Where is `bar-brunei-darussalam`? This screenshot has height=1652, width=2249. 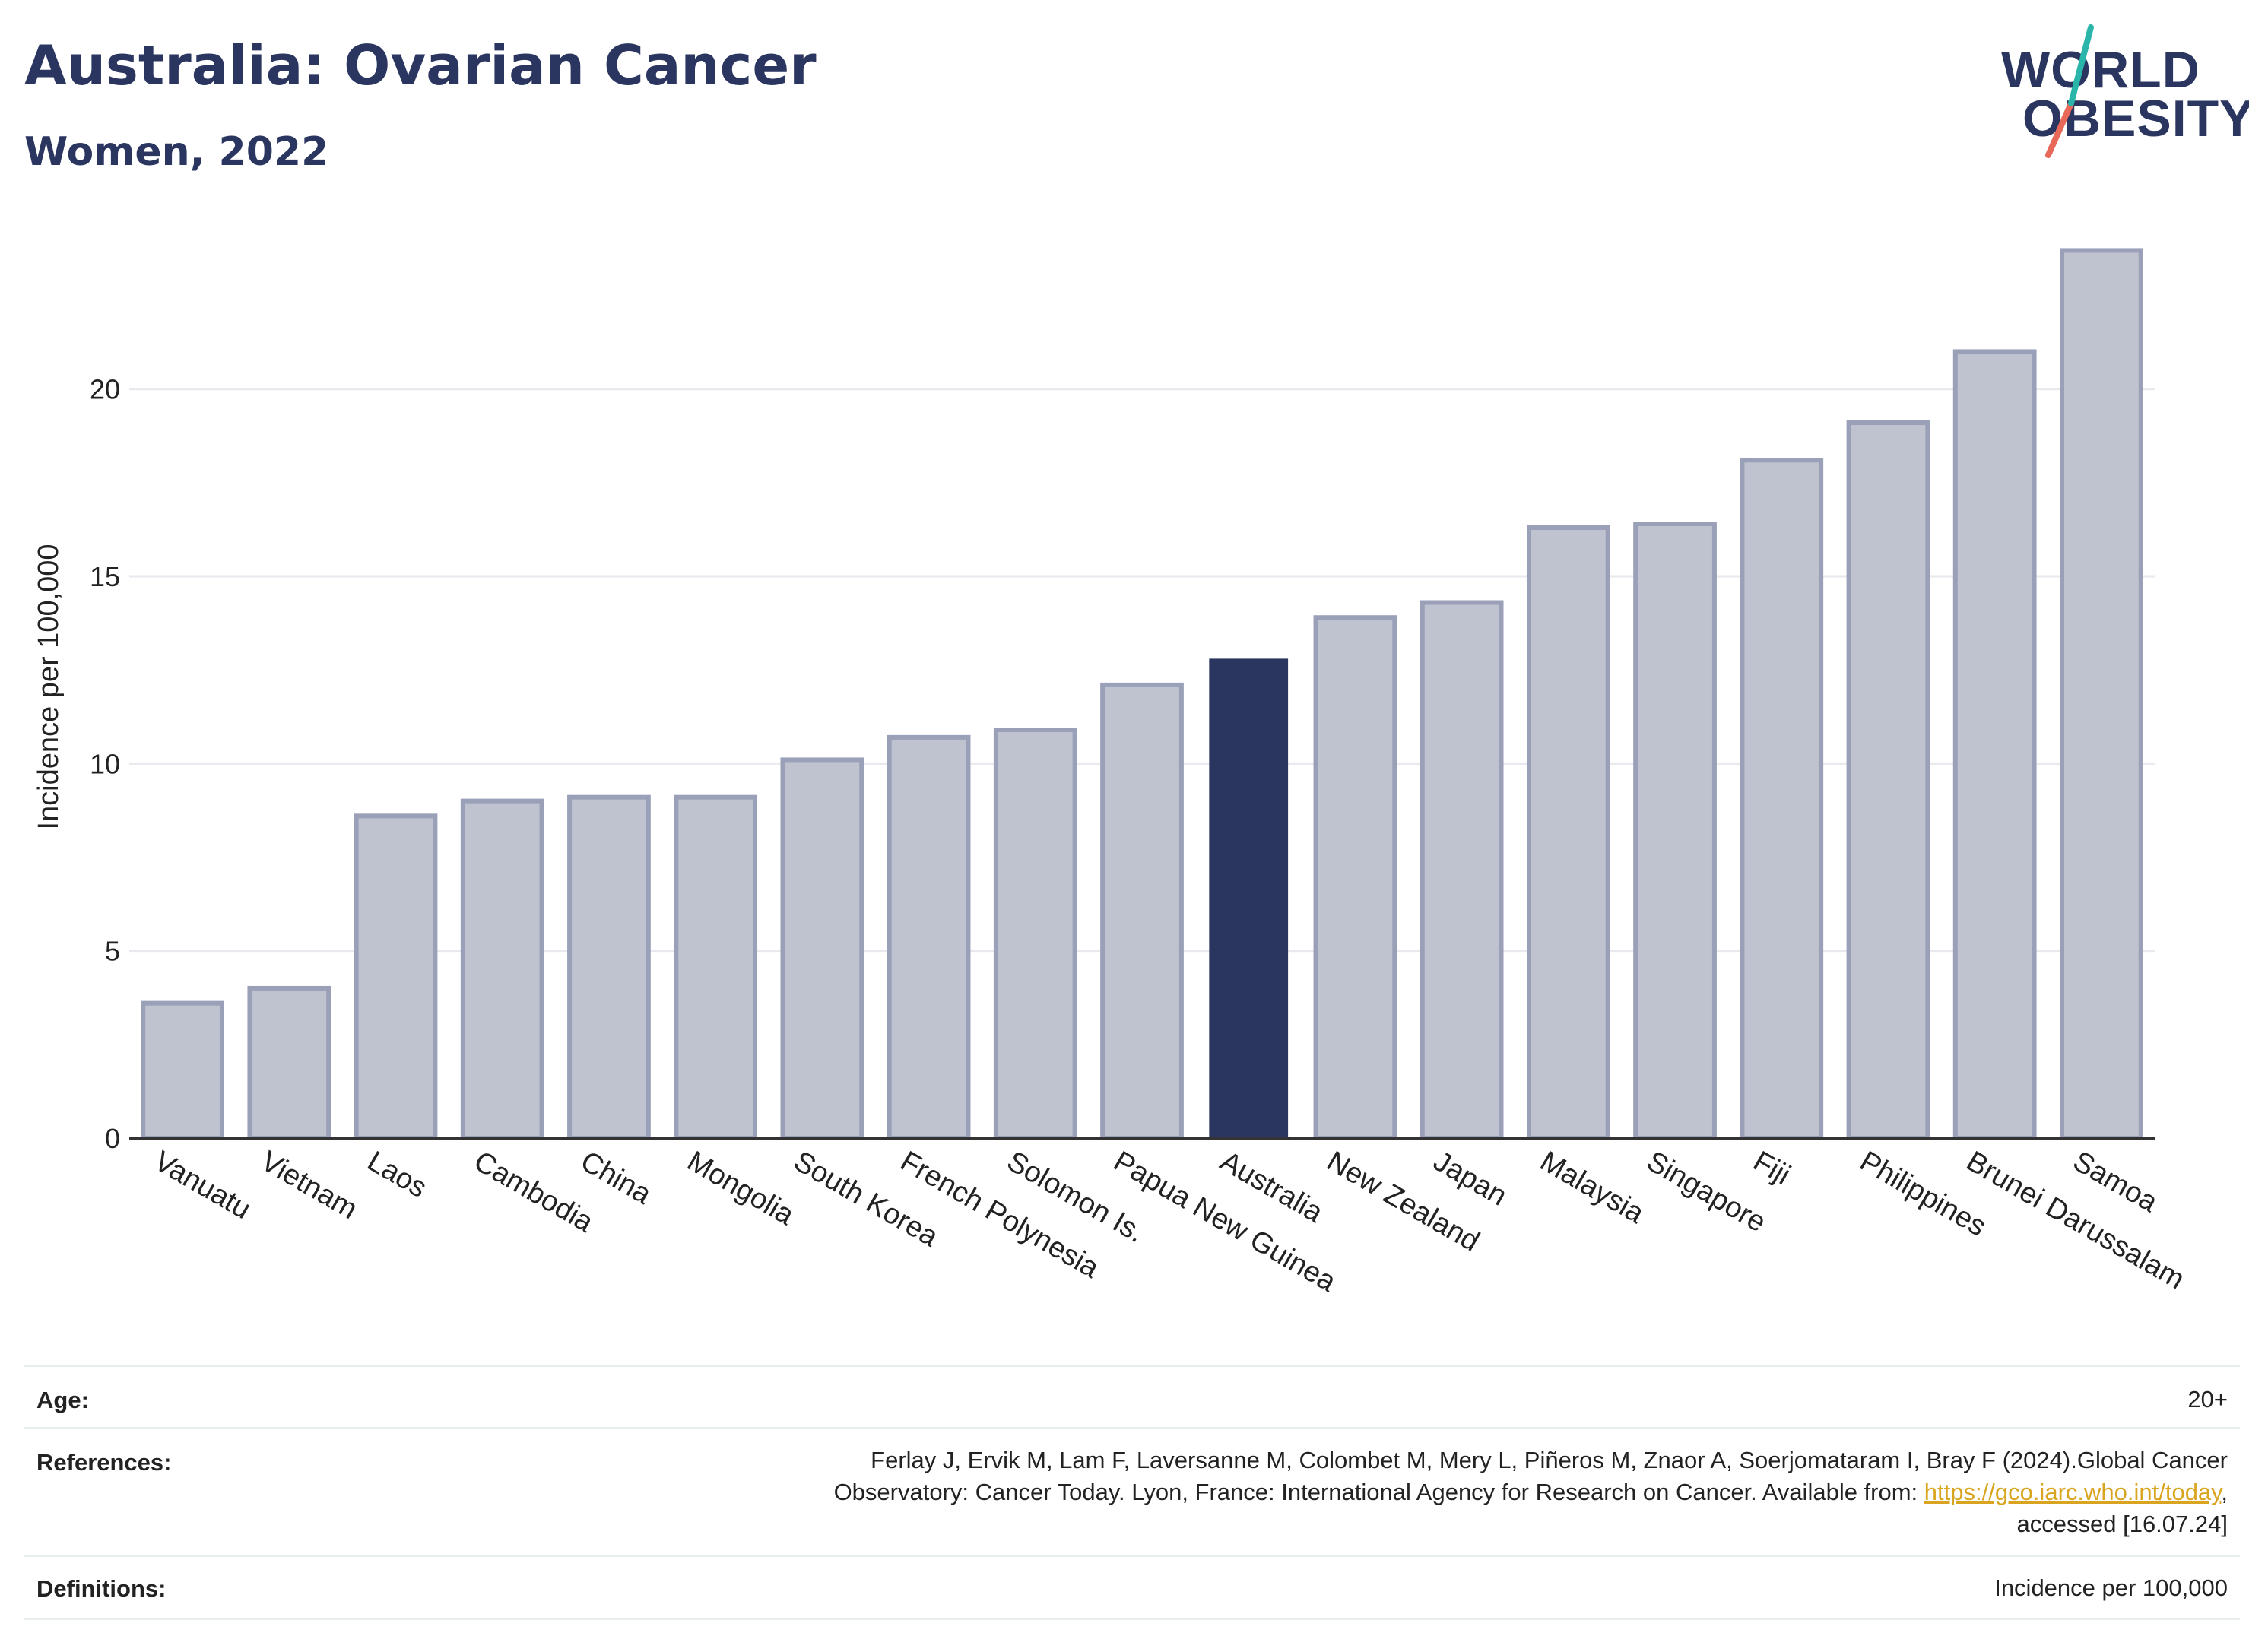
bar-brunei-darussalam is located at coordinates (1994, 744).